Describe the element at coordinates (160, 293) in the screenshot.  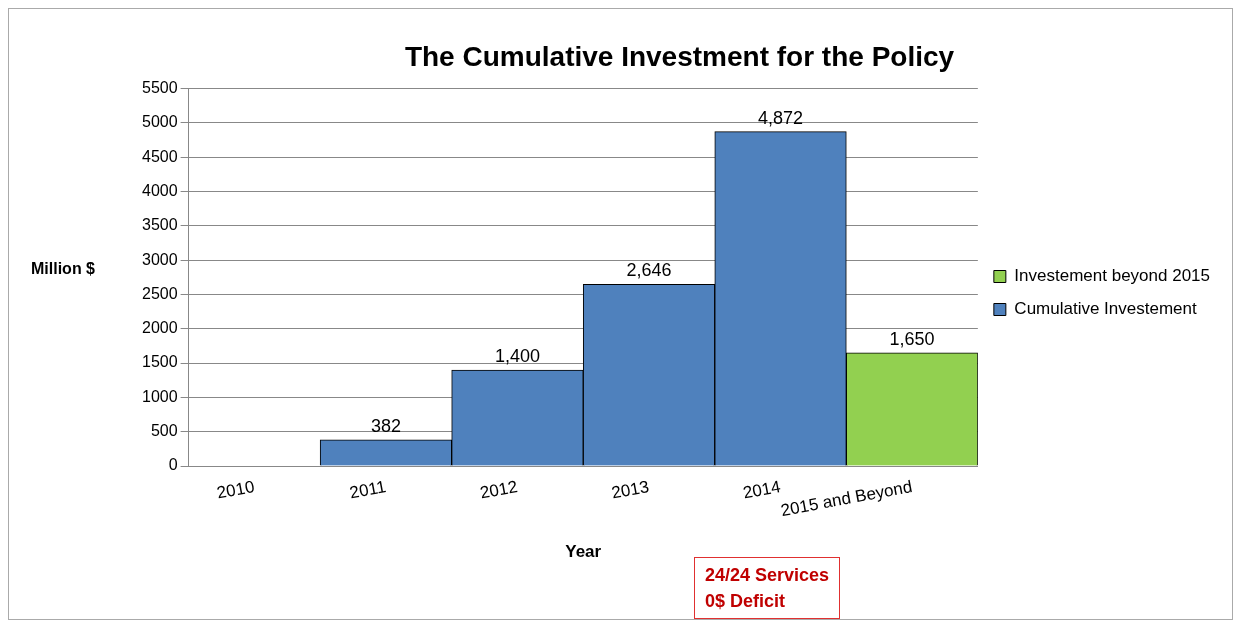
I see `y-tick-label: 2500` at that location.